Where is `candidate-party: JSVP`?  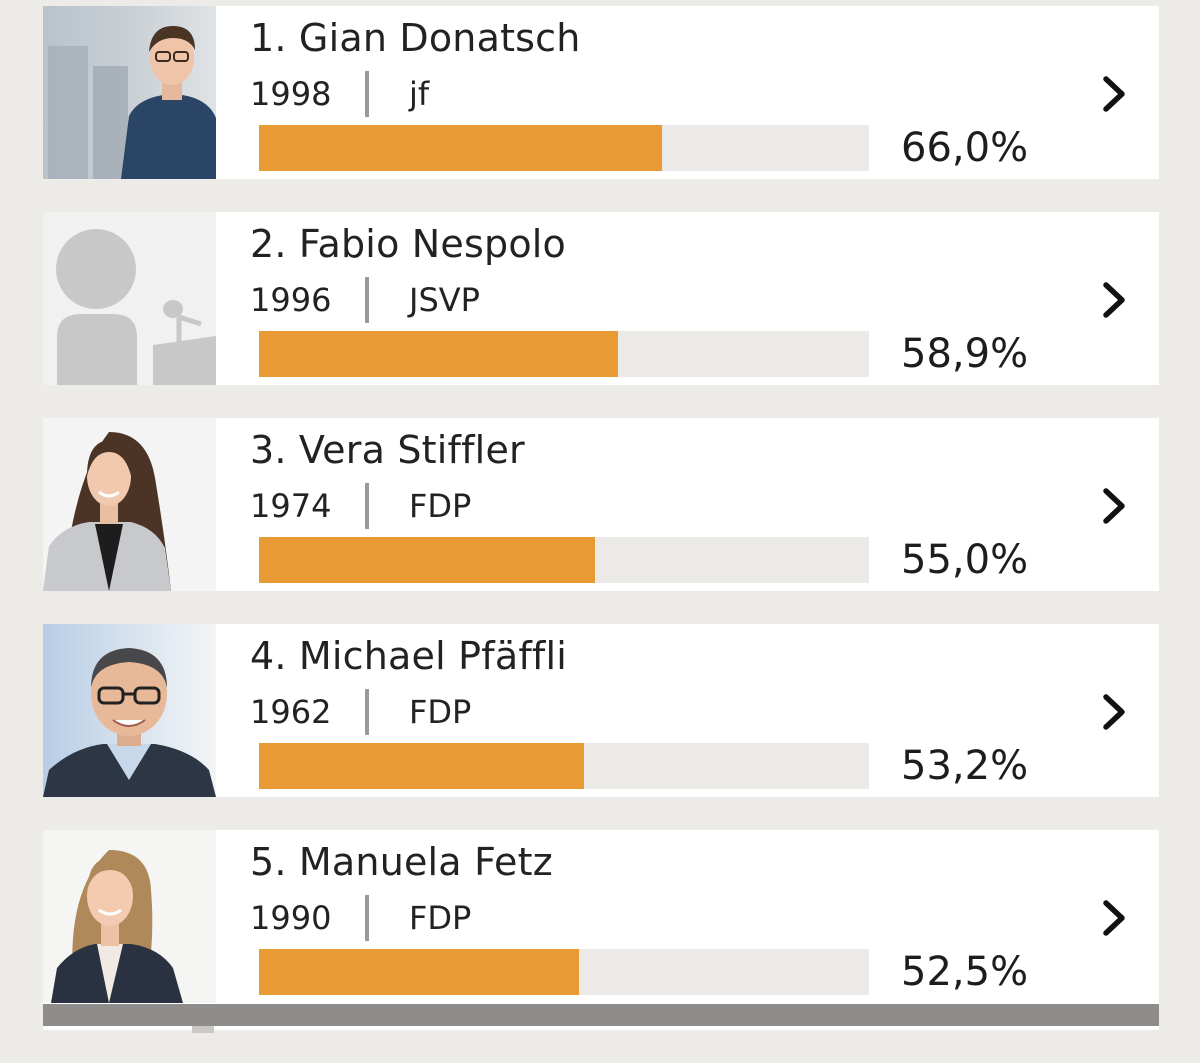 candidate-party: JSVP is located at coordinates (444, 300).